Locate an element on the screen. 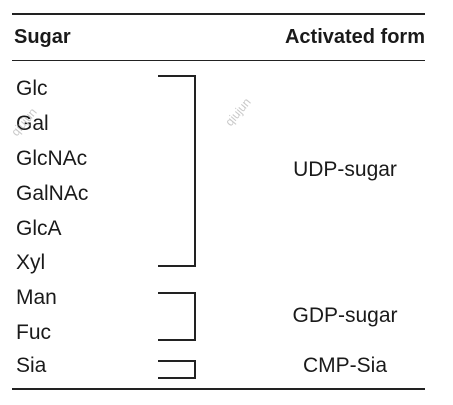 This screenshot has height=405, width=453. table-header-rule is located at coordinates (218, 60).